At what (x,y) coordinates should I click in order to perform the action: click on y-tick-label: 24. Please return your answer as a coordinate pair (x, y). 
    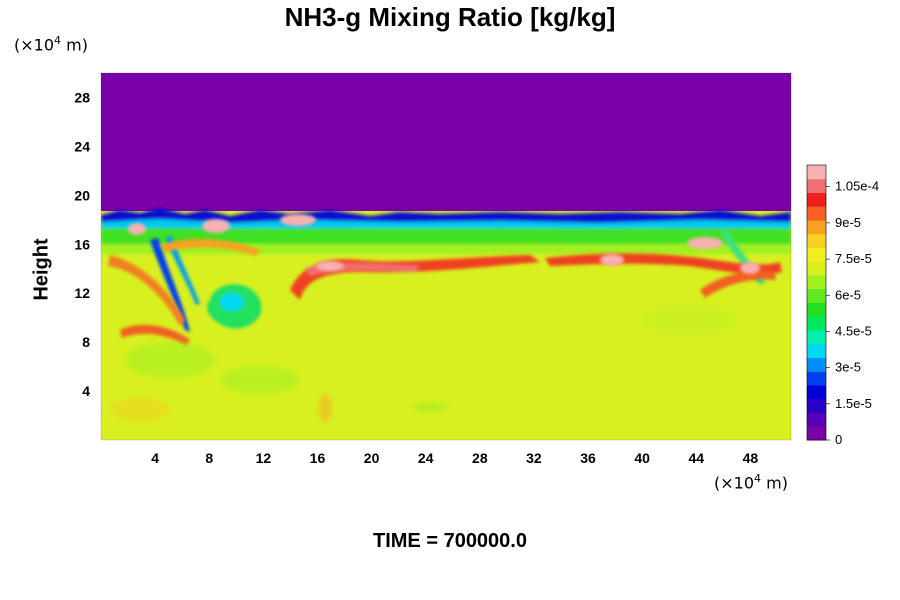
    Looking at the image, I should click on (82, 146).